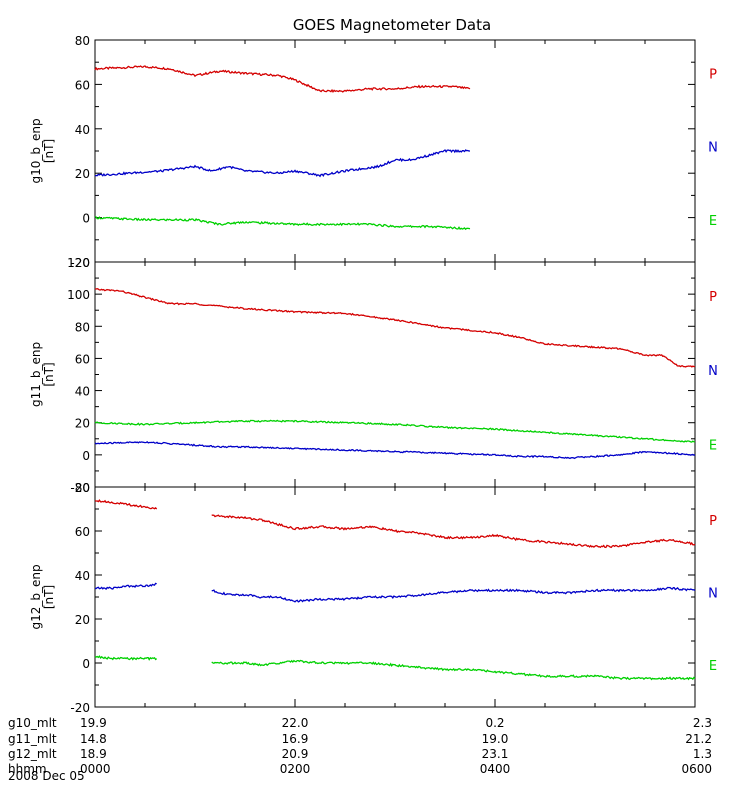  What do you see at coordinates (32, 754) in the screenshot?
I see `x-table-row-label: g12_mlt` at bounding box center [32, 754].